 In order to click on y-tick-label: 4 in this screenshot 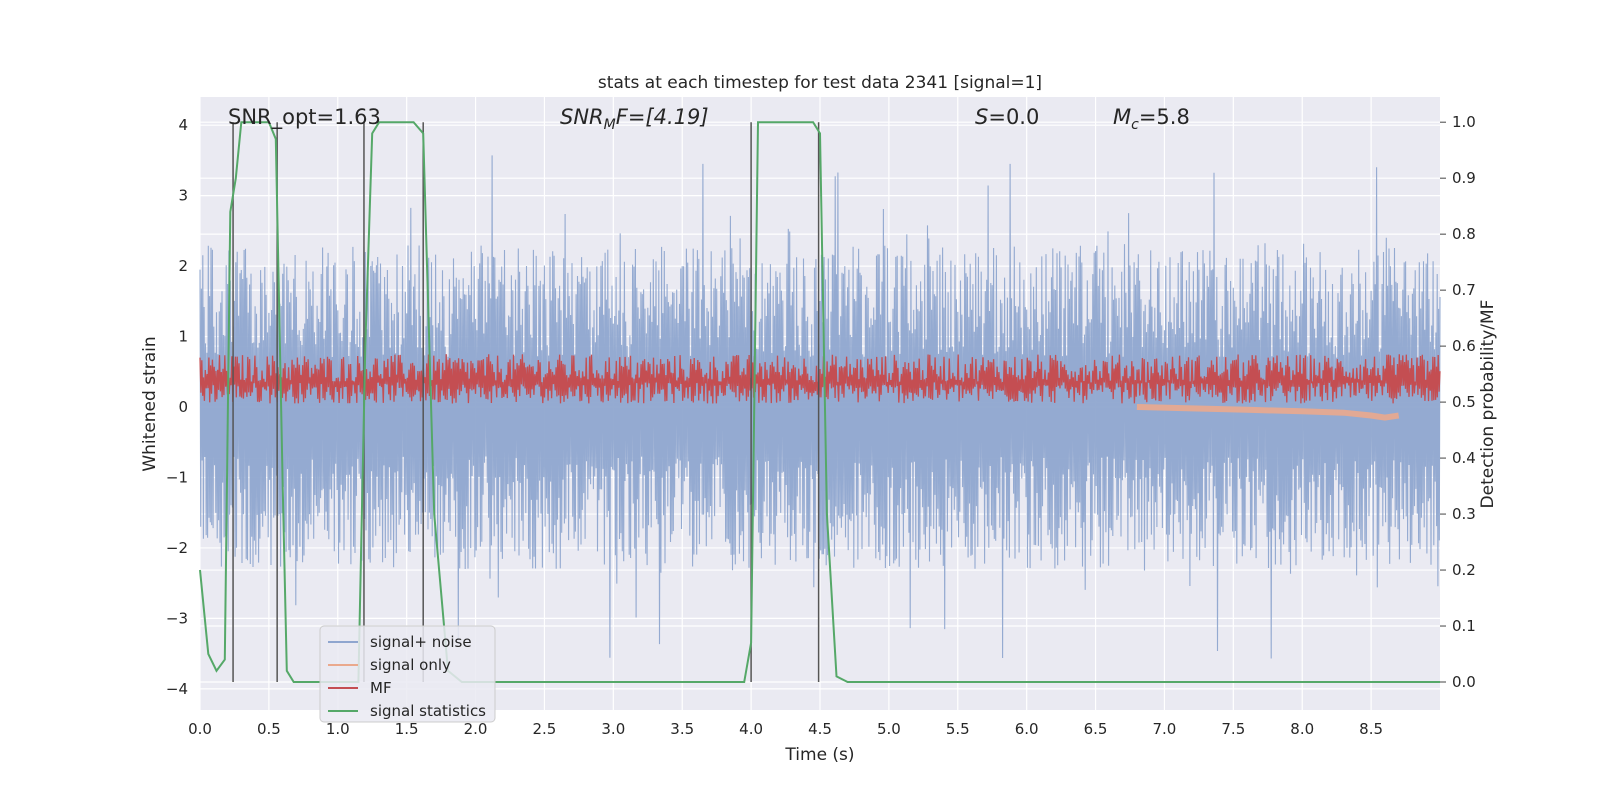, I will do `click(183, 125)`.